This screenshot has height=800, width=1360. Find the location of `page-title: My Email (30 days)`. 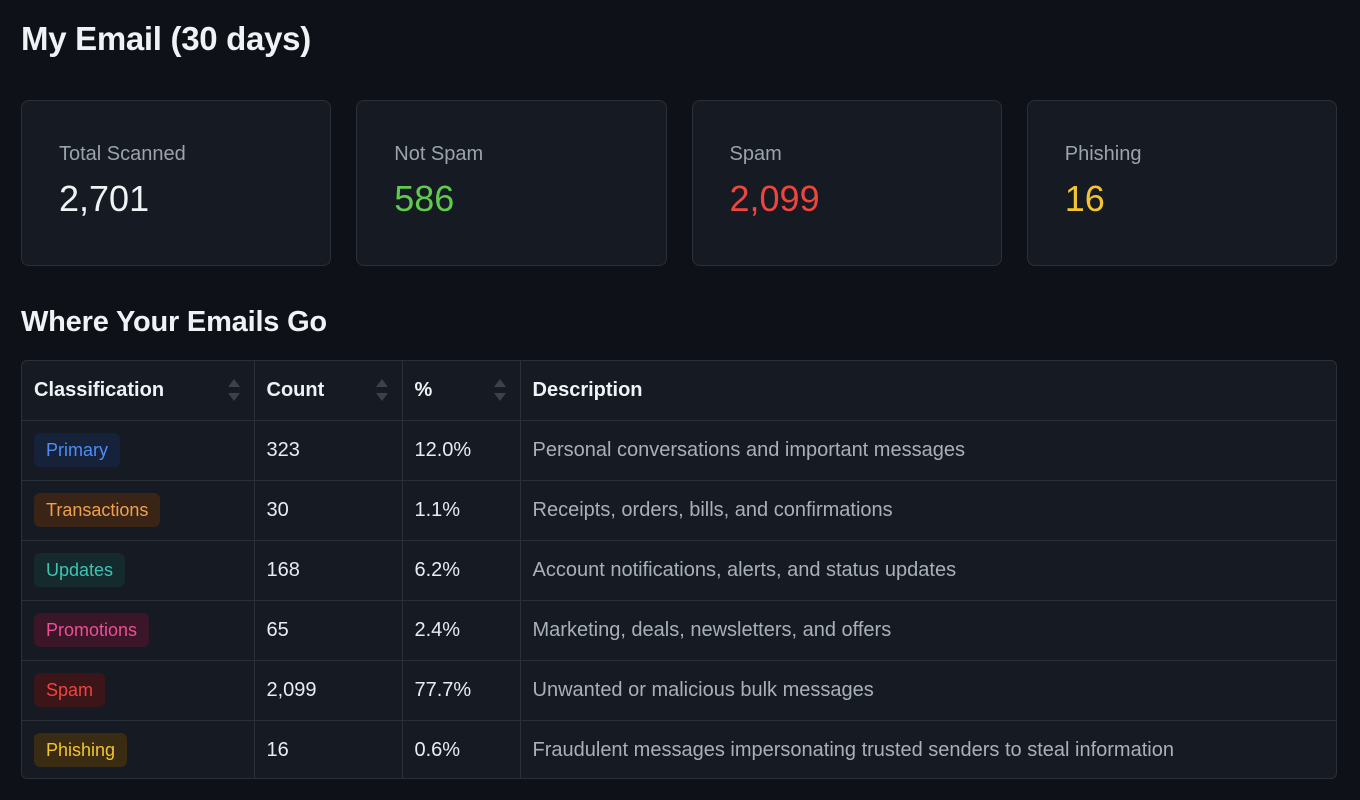

page-title: My Email (30 days) is located at coordinates (166, 38).